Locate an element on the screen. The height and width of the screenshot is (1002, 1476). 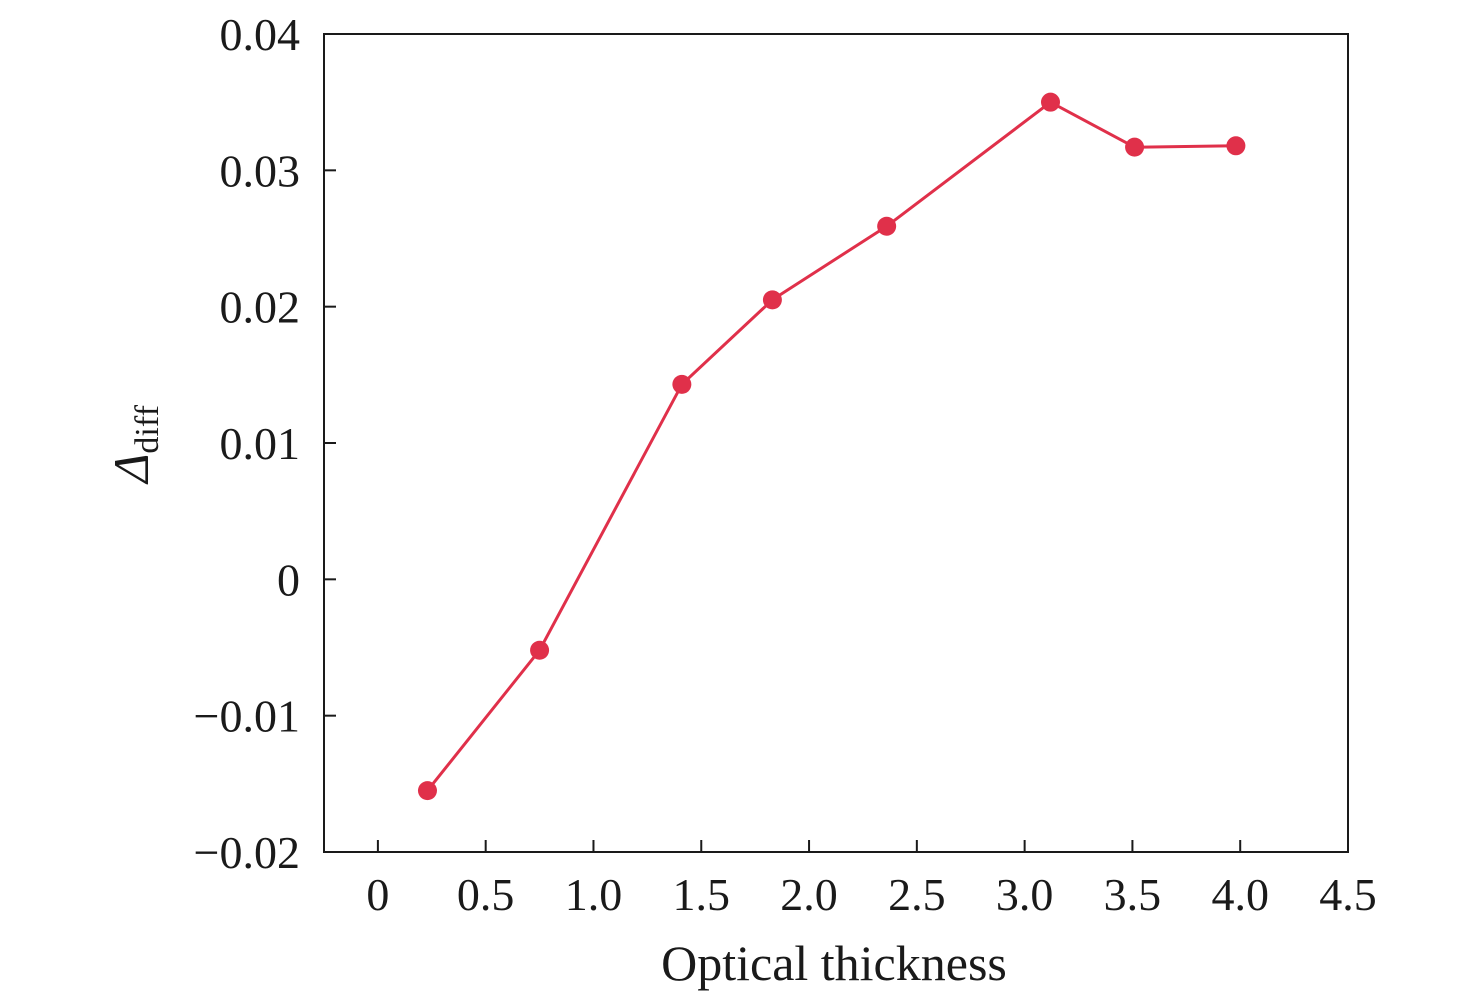
y-tick-label: 0.04 is located at coordinates (260, 34).